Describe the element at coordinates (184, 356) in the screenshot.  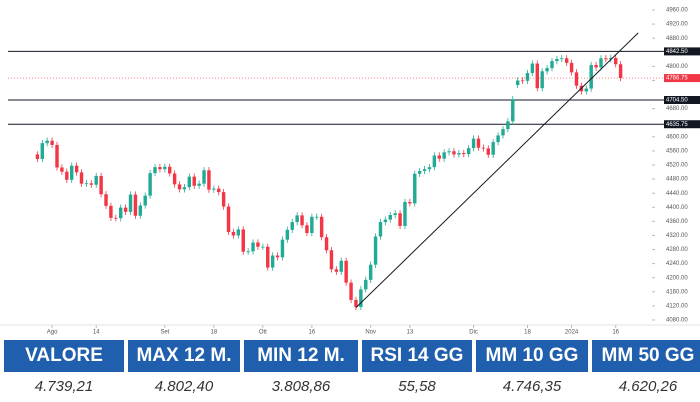
I see `header-cell: MAX 12 M.` at that location.